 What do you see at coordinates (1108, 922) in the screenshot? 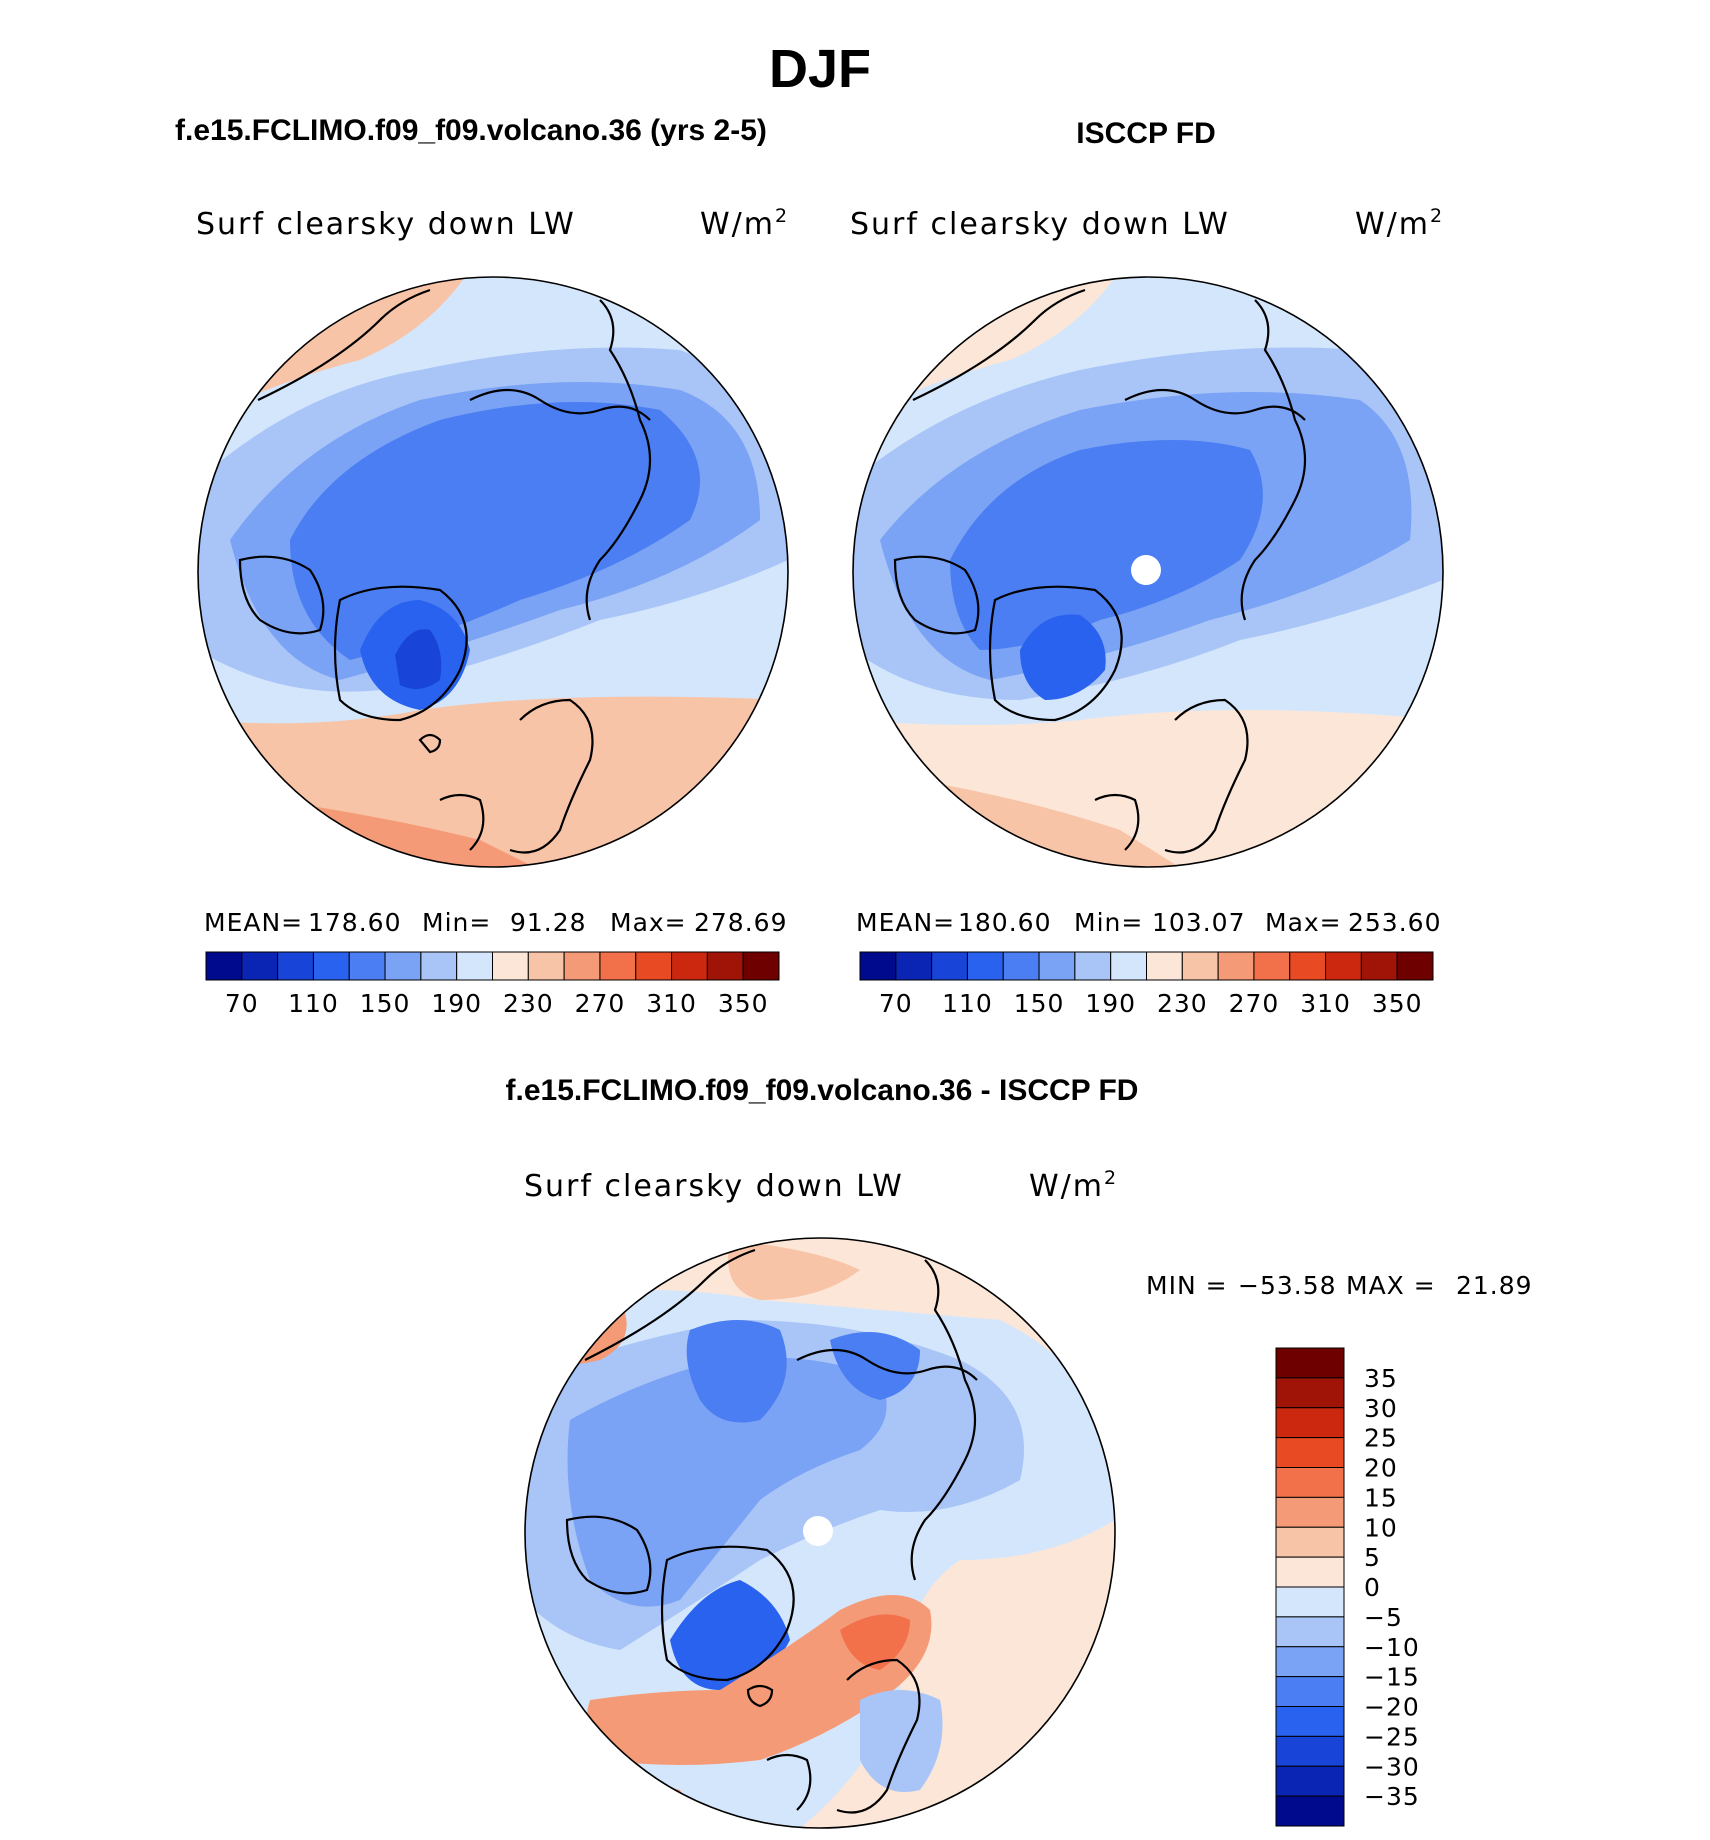
I see `stat-min-label-obs: Min=` at bounding box center [1108, 922].